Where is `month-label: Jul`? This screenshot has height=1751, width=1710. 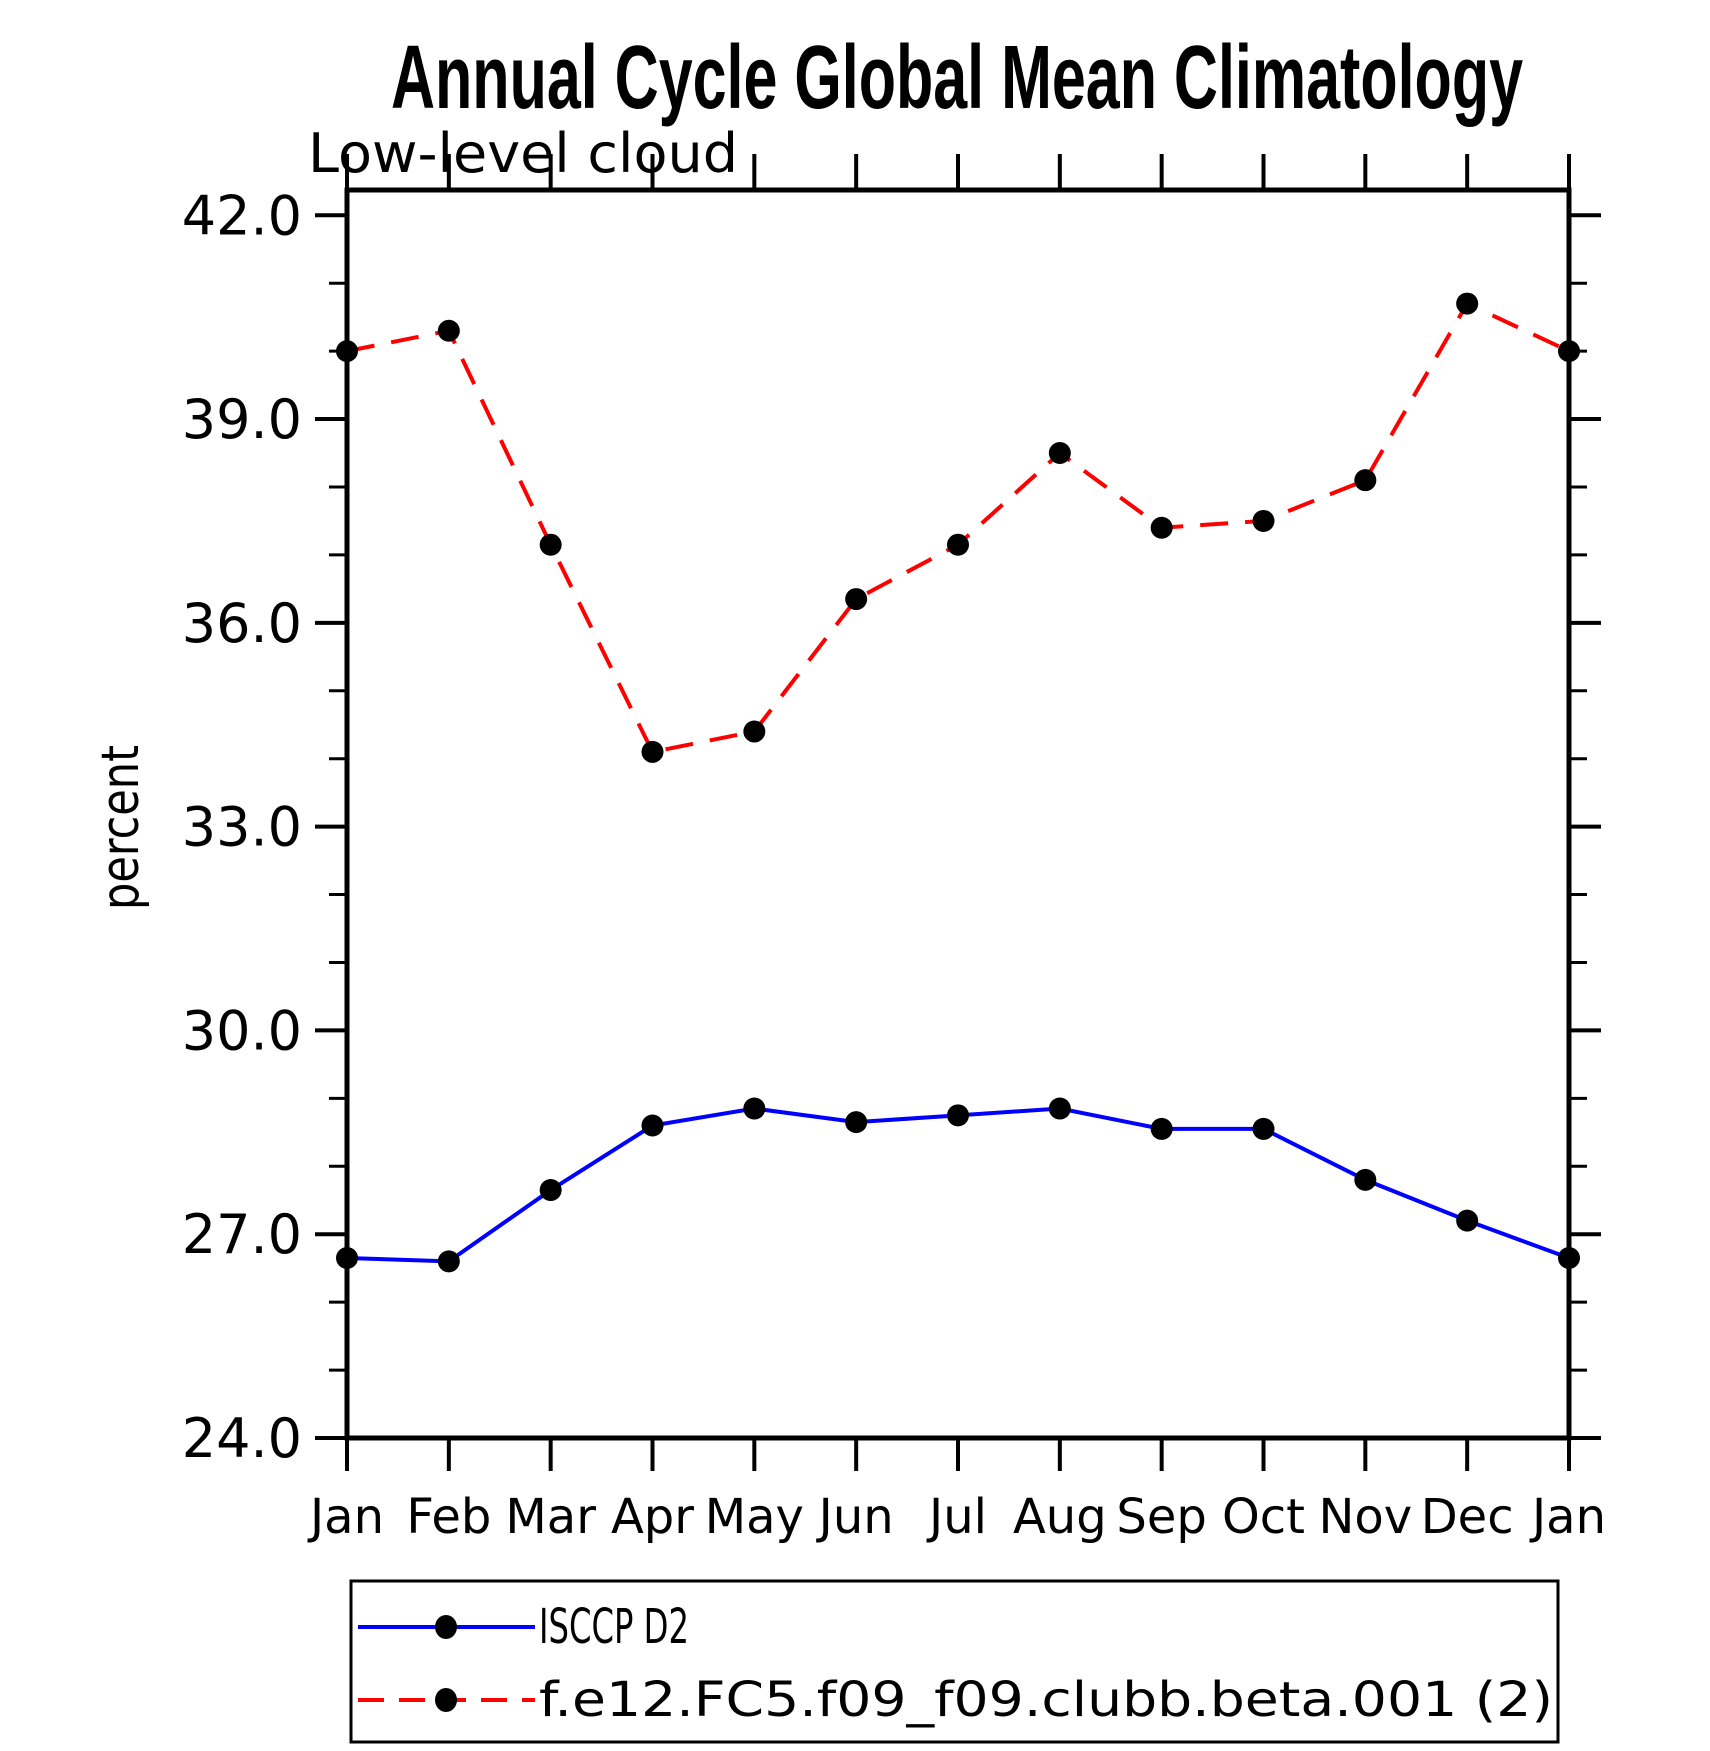
month-label: Jul is located at coordinates (956, 1517).